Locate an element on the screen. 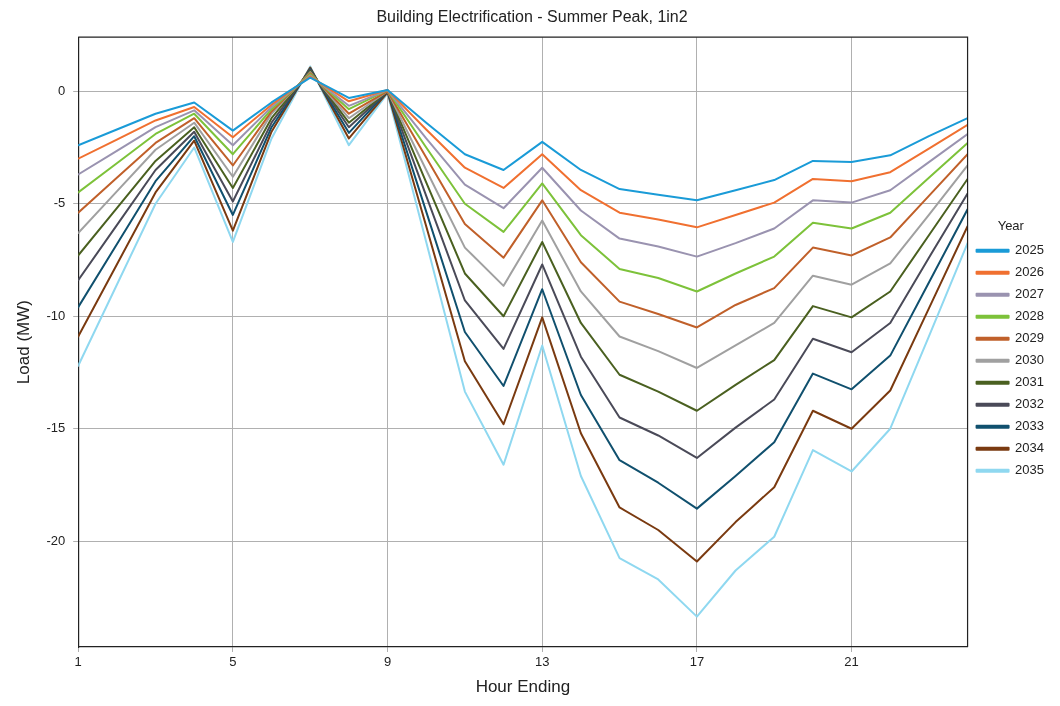 The image size is (1060, 706). legend-label: 2029 is located at coordinates (1029, 338).